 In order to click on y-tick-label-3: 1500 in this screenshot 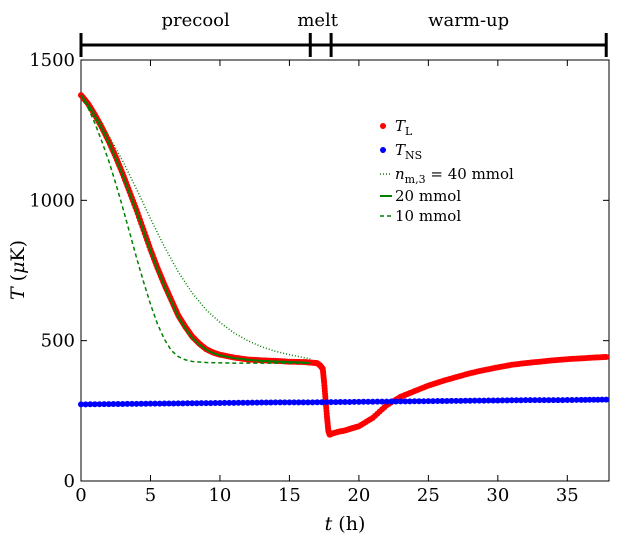, I will do `click(52, 60)`.